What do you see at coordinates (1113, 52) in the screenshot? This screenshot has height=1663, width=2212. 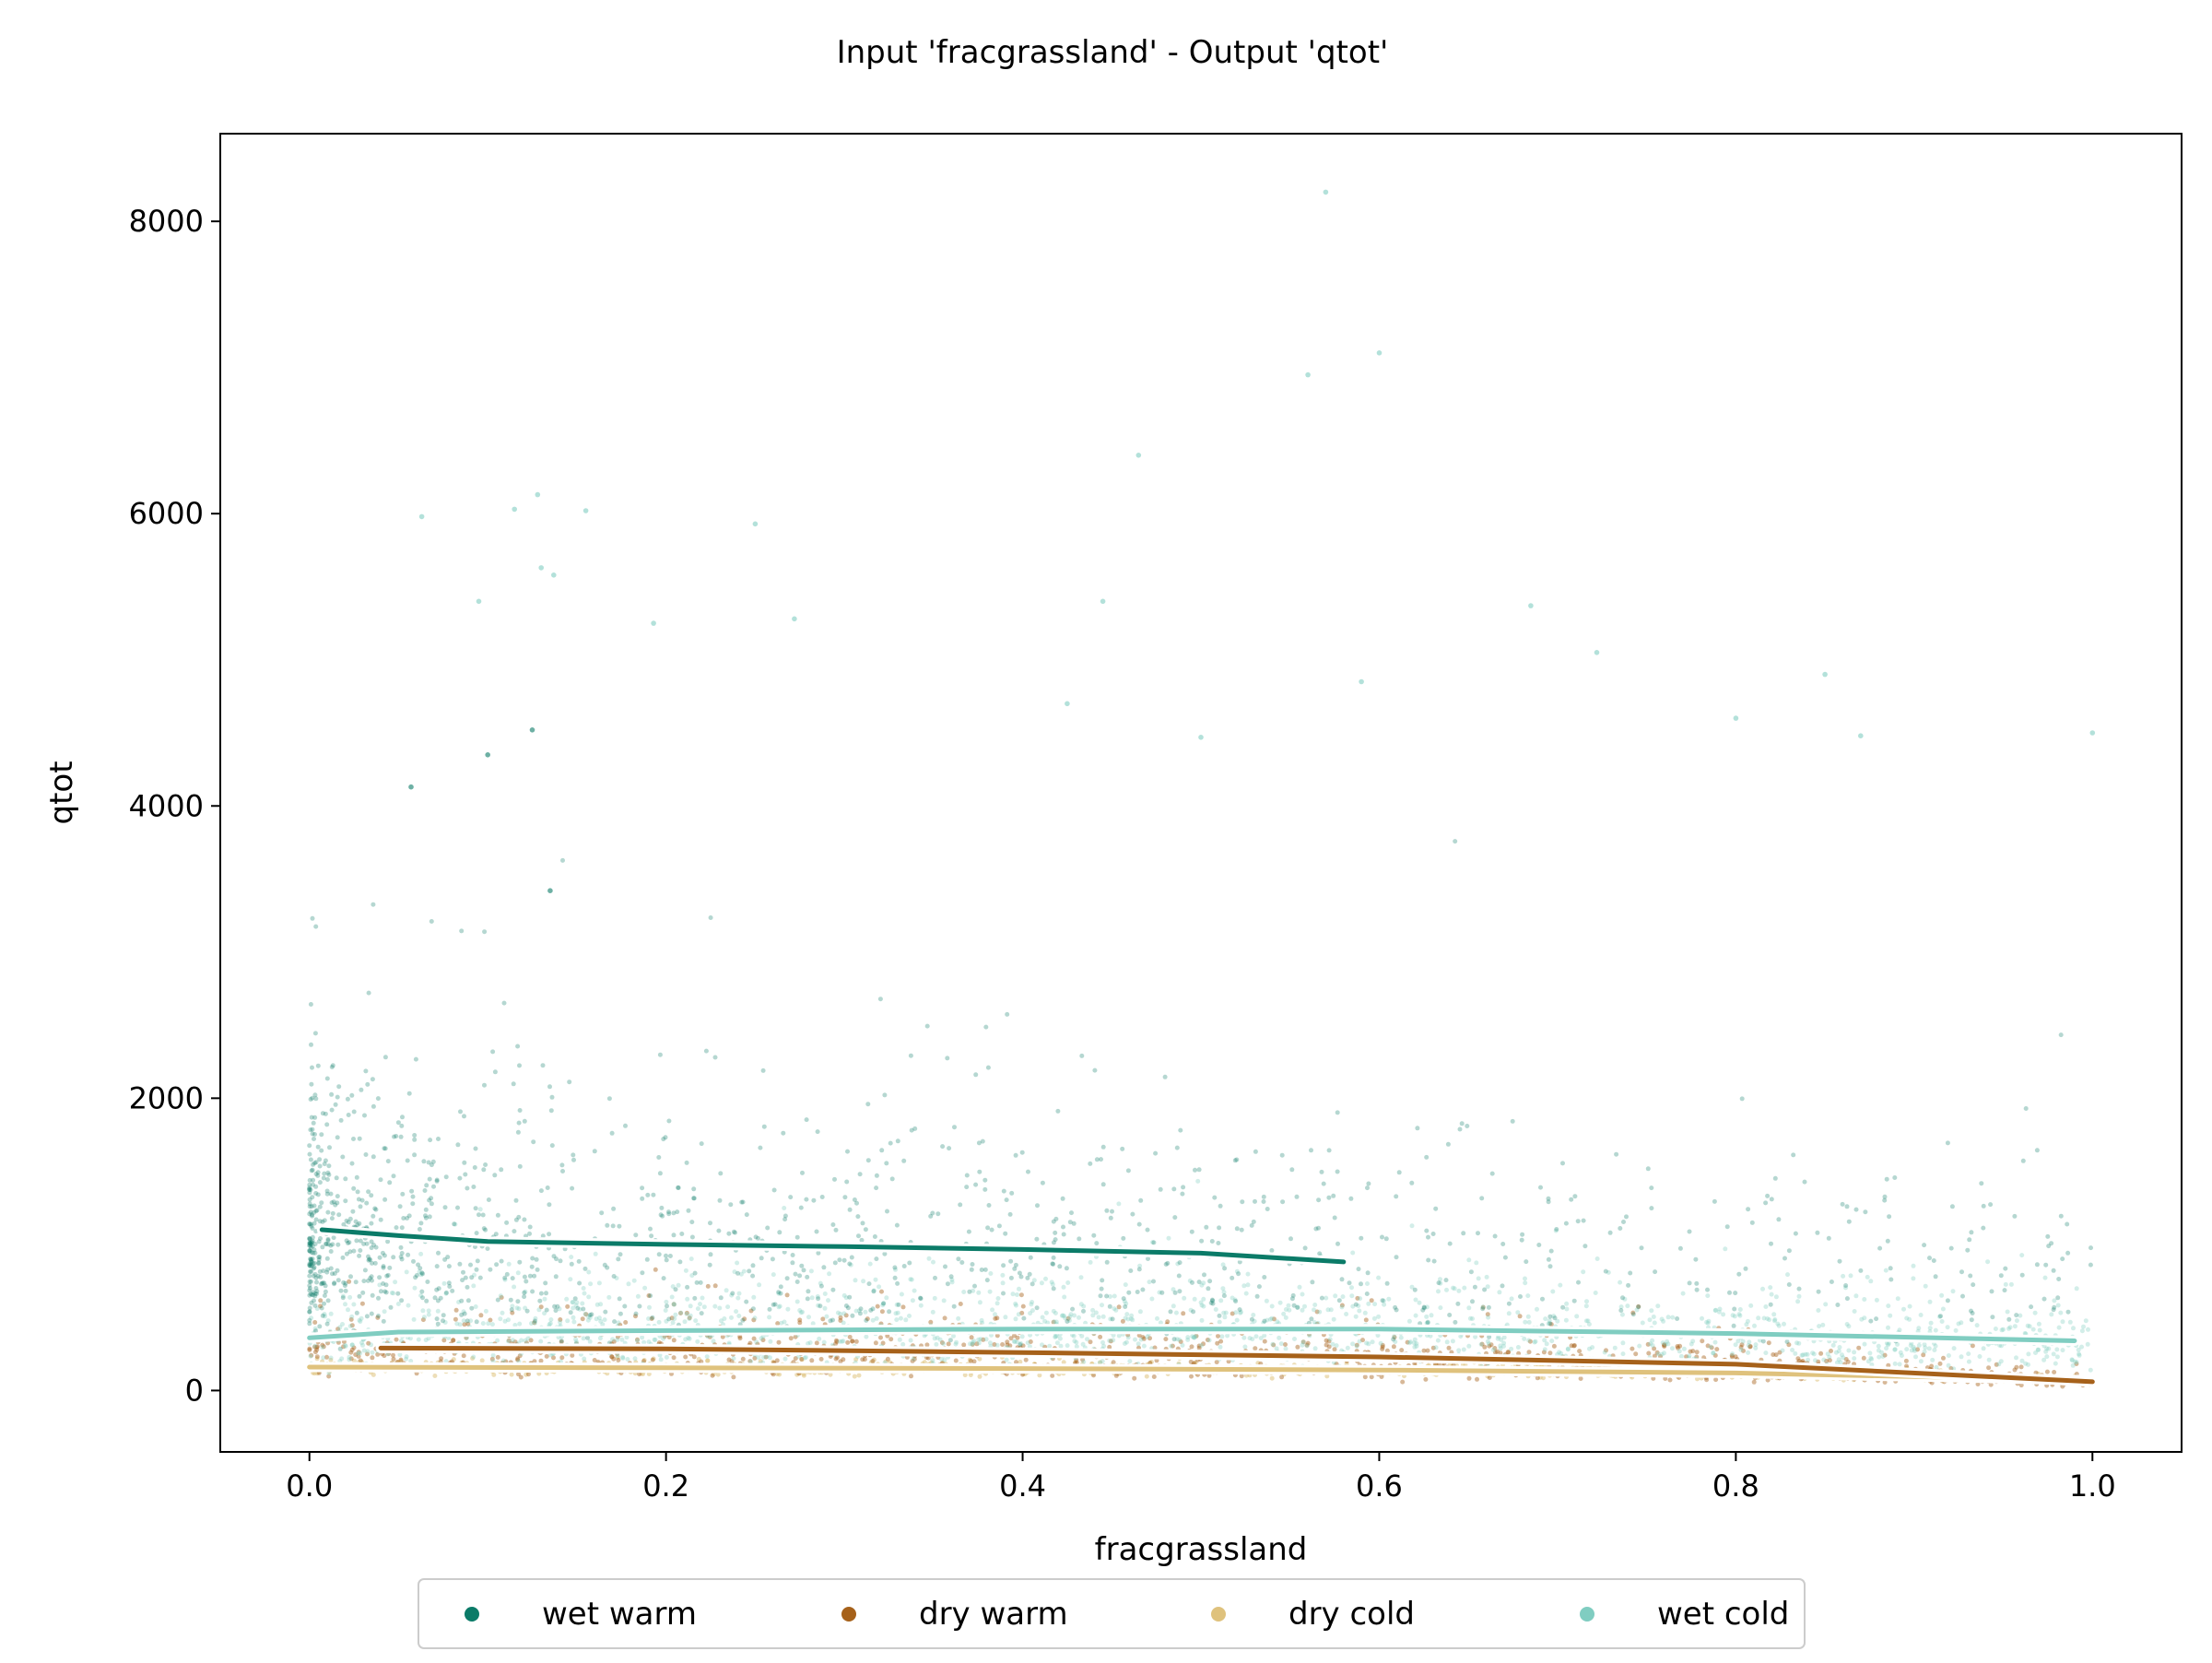 I see `chart-title: Input 'fracgrassland' - Output 'qtot'` at bounding box center [1113, 52].